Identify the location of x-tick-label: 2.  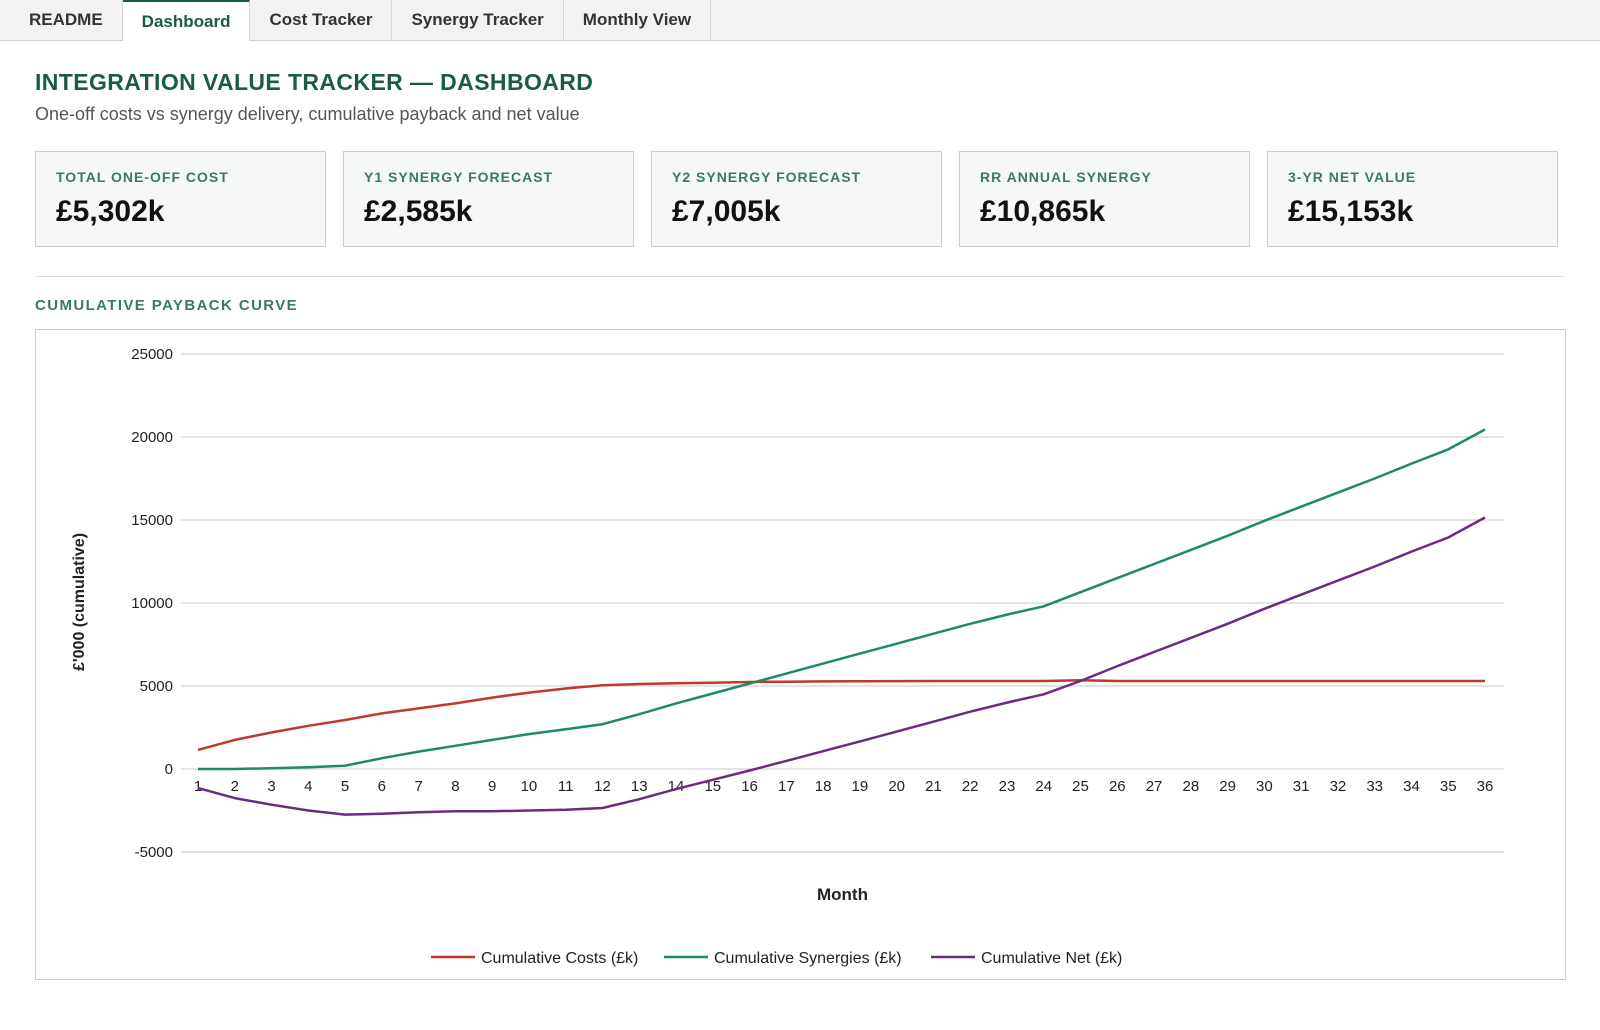
(235, 786).